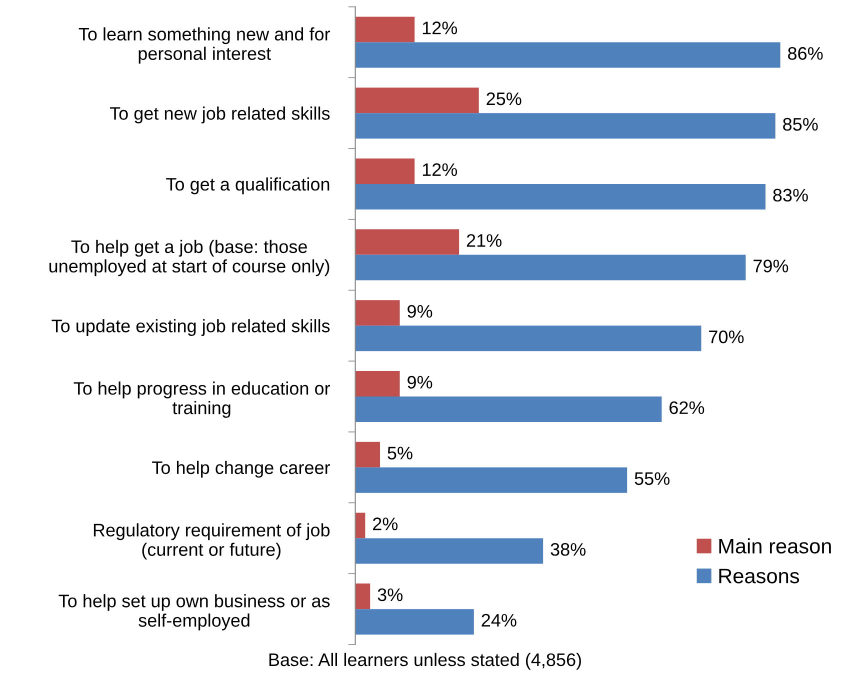 The height and width of the screenshot is (682, 850). Describe the element at coordinates (212, 541) in the screenshot. I see `y-tick-label: Regulatory requirement of job (current or future)` at that location.